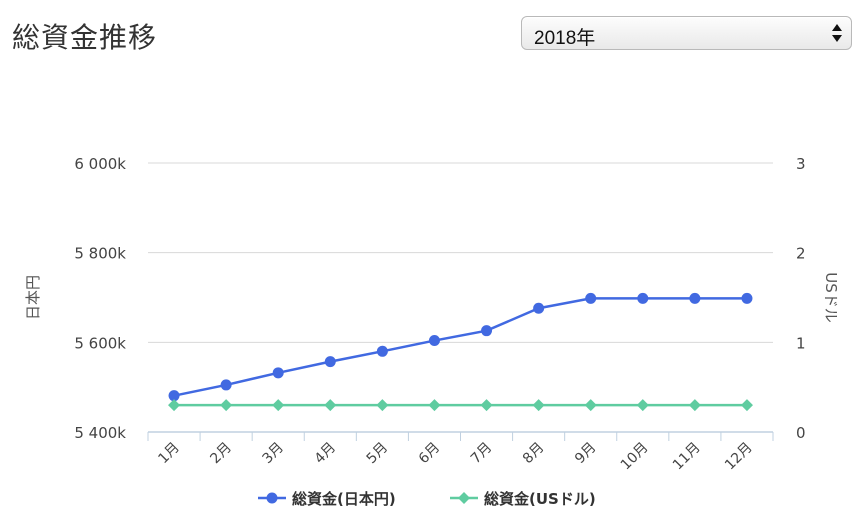 This screenshot has height=518, width=868. What do you see at coordinates (430, 454) in the screenshot?
I see `x-tick-label: 6月` at bounding box center [430, 454].